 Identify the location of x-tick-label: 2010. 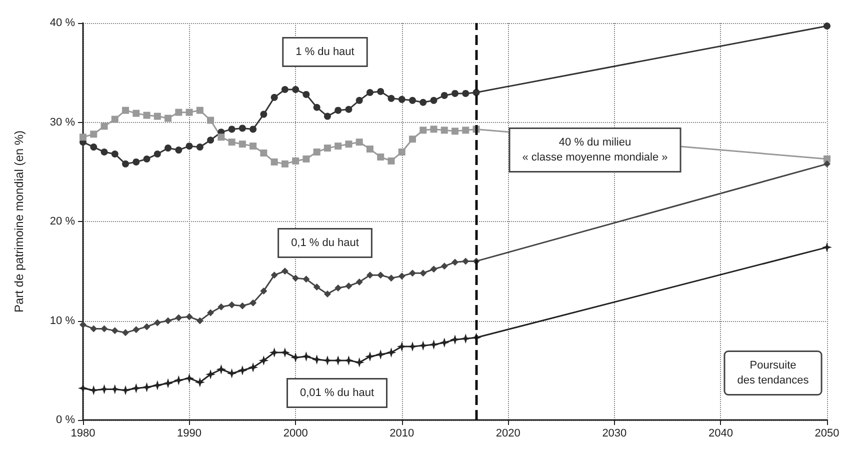
(402, 434).